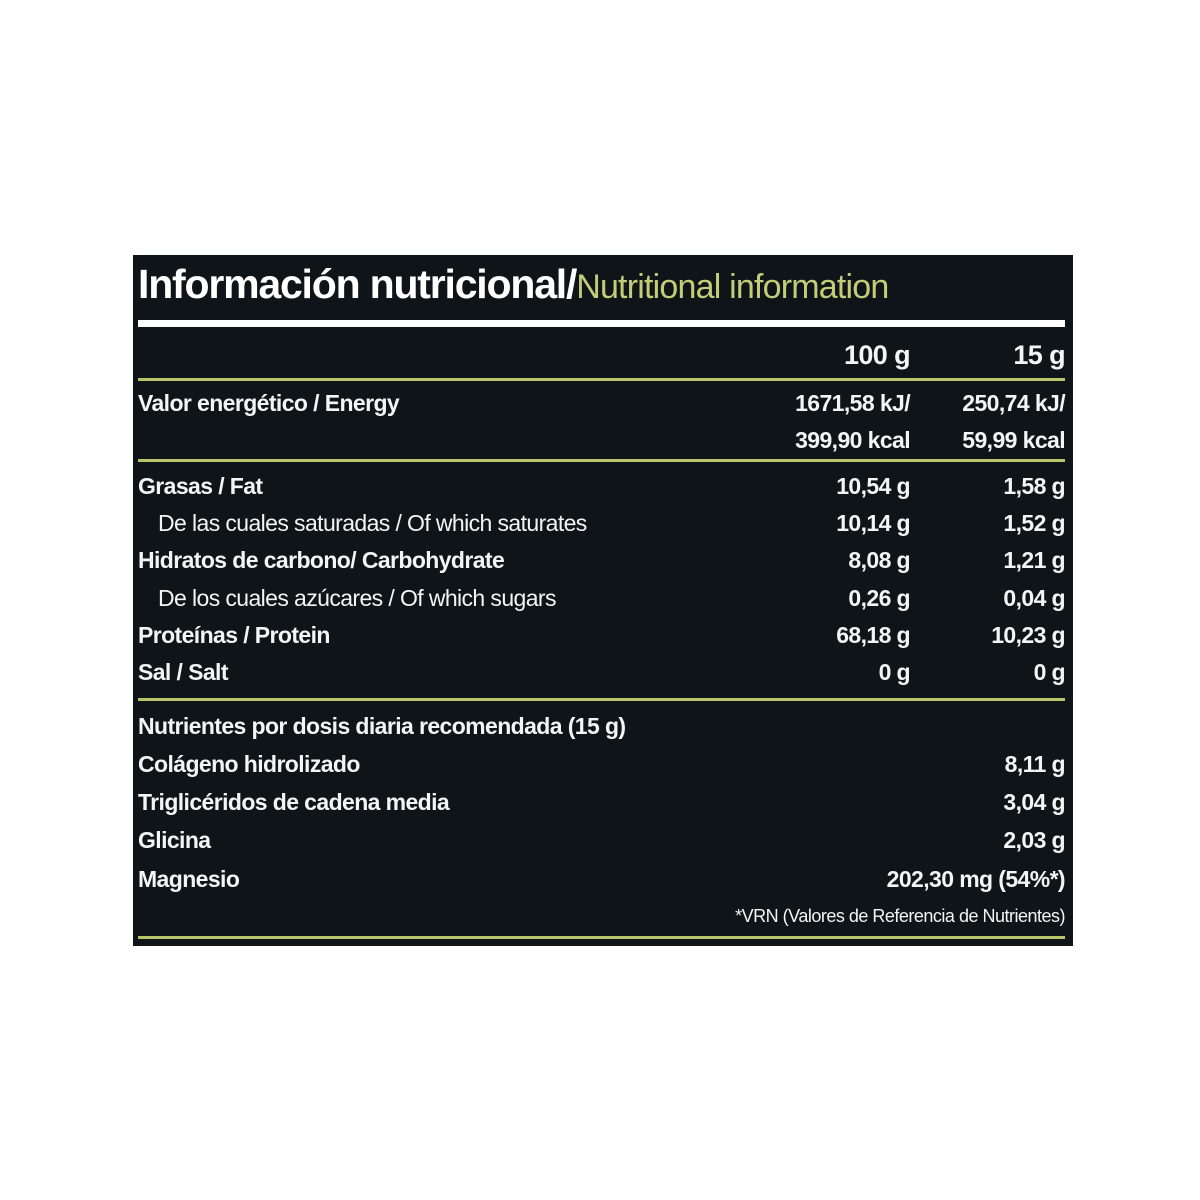 Image resolution: width=1200 pixels, height=1200 pixels. Describe the element at coordinates (321, 560) in the screenshot. I see `row-label: Hidratos de carbono/ Carbohydrate` at that location.